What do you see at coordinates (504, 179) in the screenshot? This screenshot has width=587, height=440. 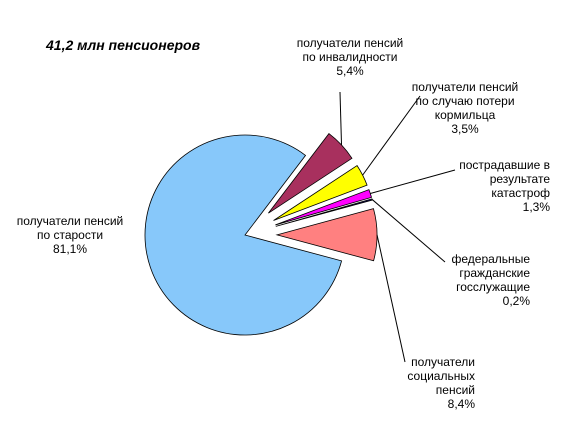 I see `category-label: пострадавшие в результате катастроф` at bounding box center [504, 179].